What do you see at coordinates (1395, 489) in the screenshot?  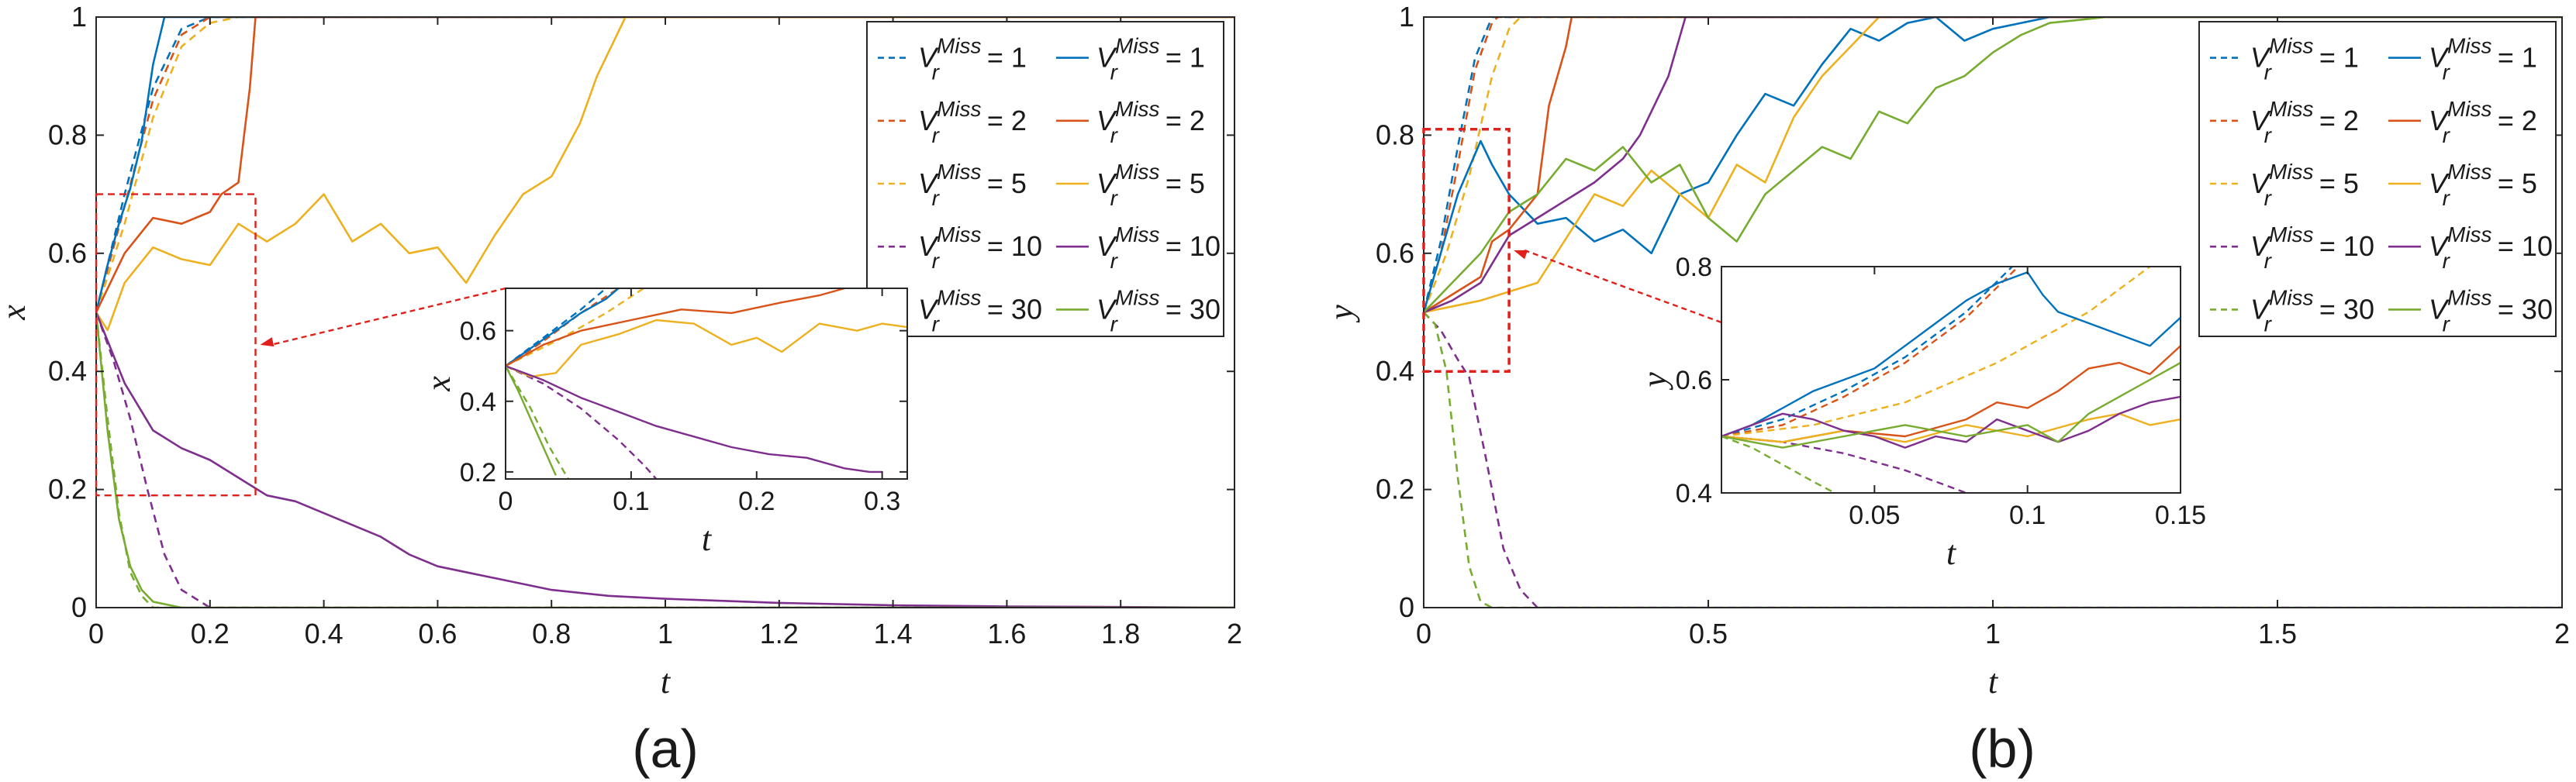 I see `panel-b-y-tick-label: 0.2` at bounding box center [1395, 489].